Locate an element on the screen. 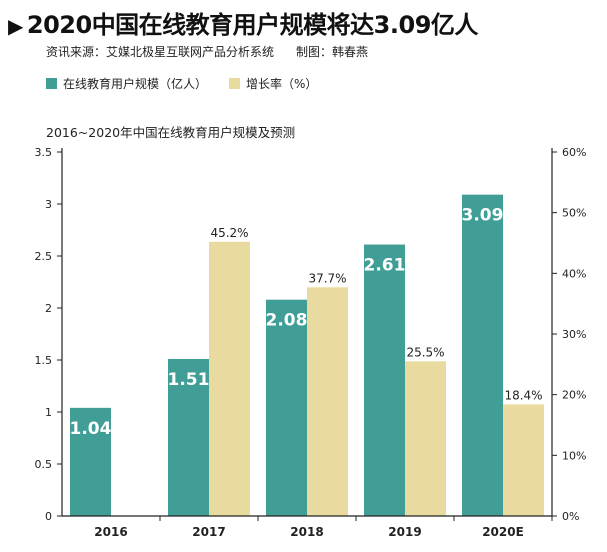 This screenshot has width=607, height=552. right-axis-tick-label: 60% is located at coordinates (574, 152).